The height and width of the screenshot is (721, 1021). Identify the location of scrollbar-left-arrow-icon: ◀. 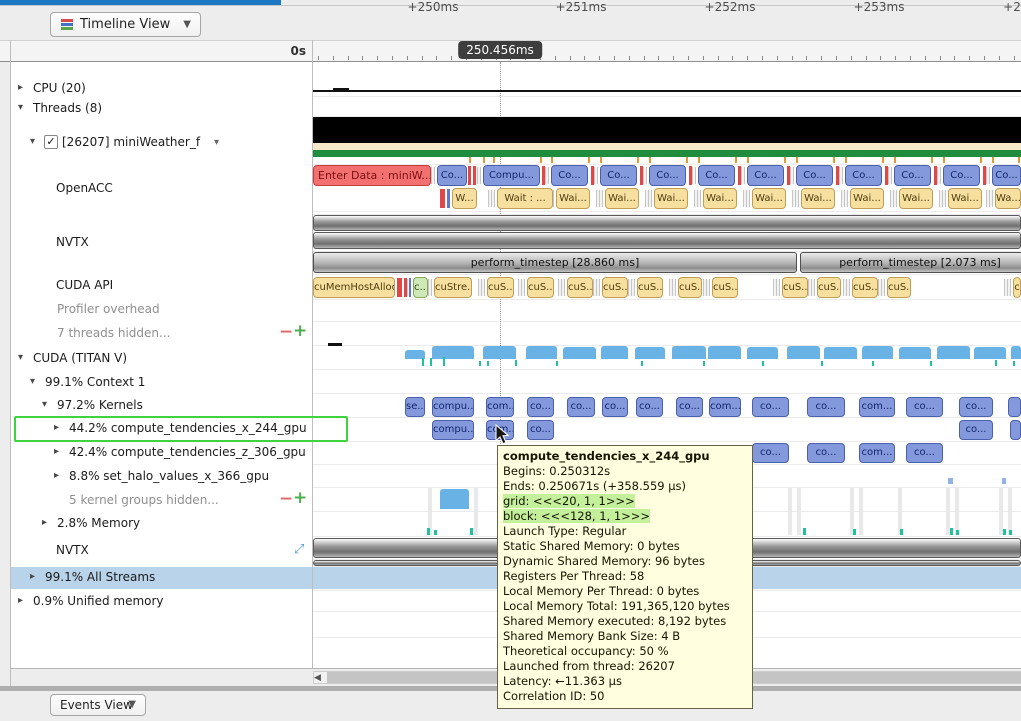
(317, 678).